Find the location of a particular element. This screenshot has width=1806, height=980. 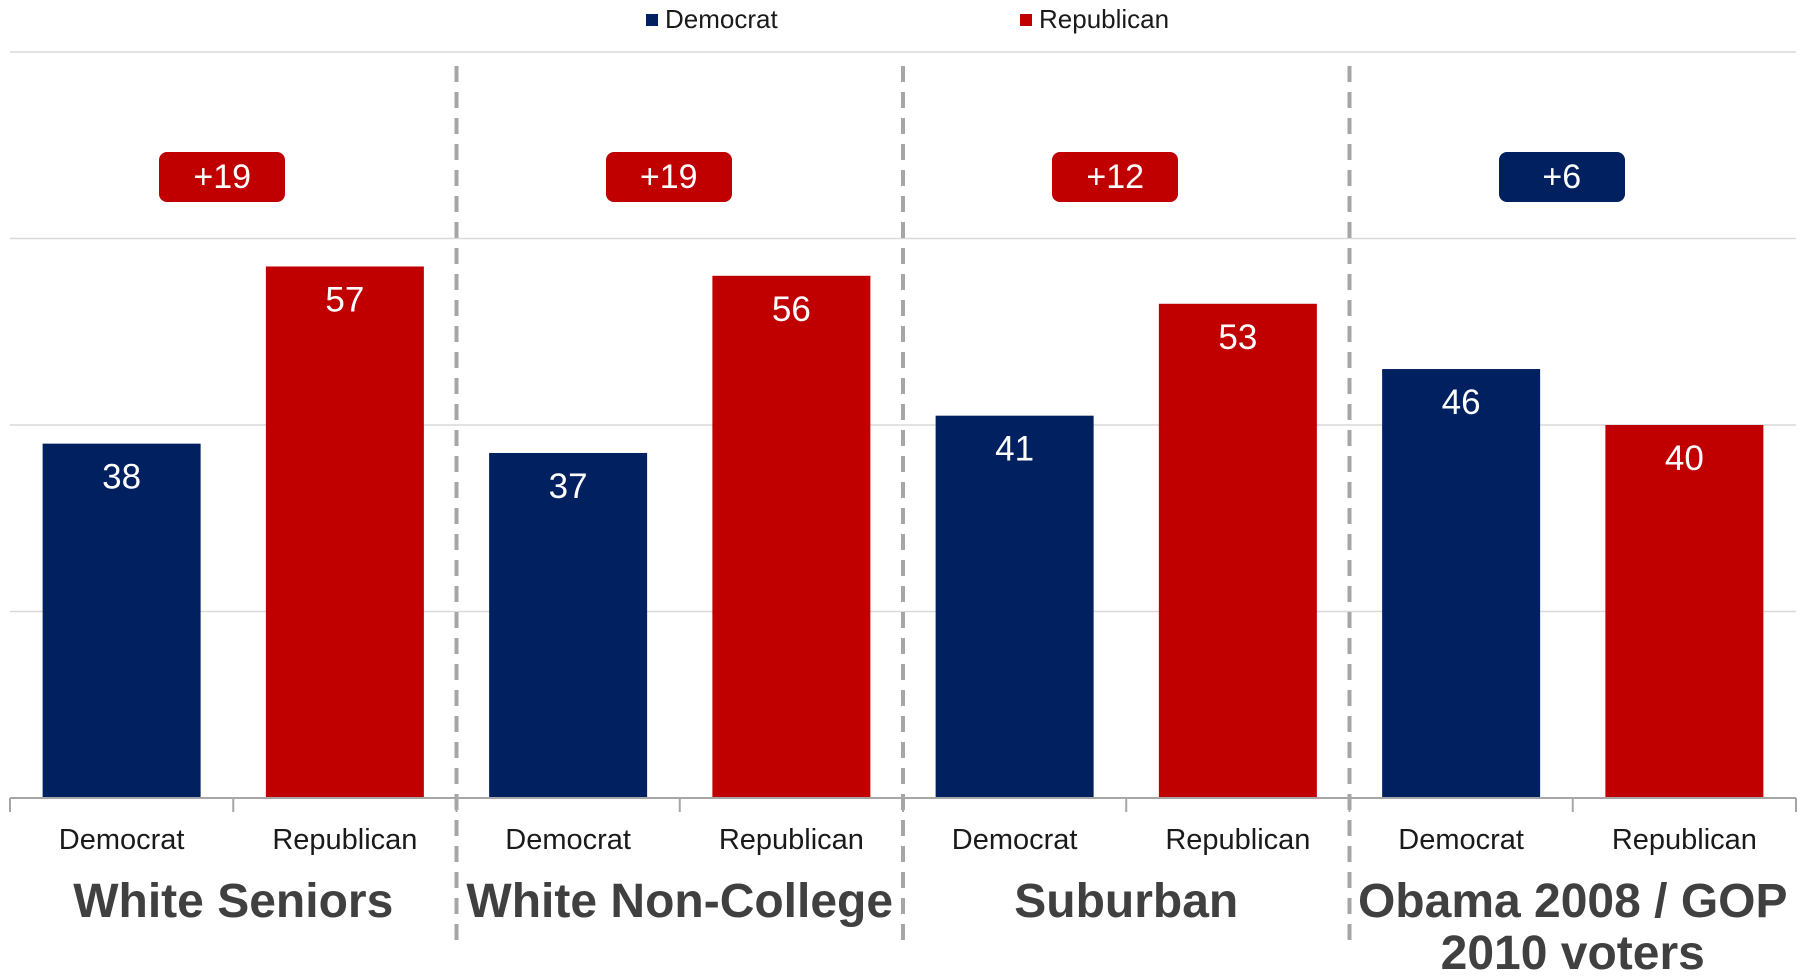

legend-label-republican: Republican is located at coordinates (1104, 19).